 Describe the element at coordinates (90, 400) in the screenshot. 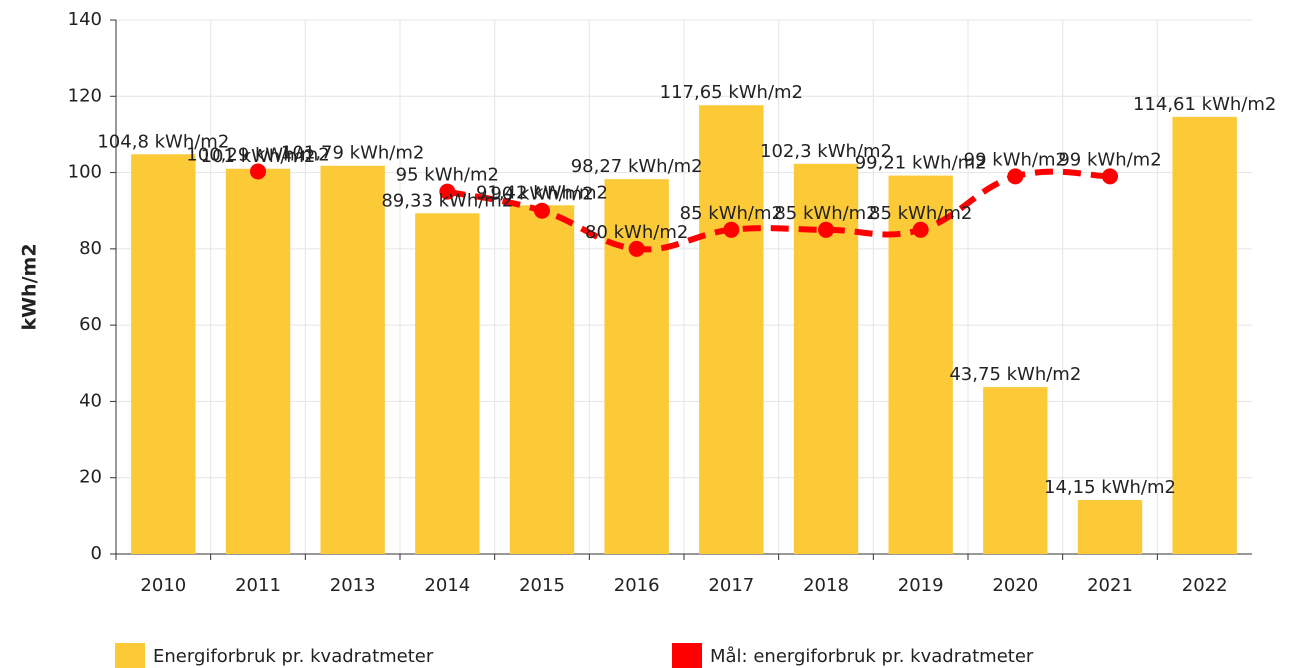

I see `y-tick-label: 40` at that location.